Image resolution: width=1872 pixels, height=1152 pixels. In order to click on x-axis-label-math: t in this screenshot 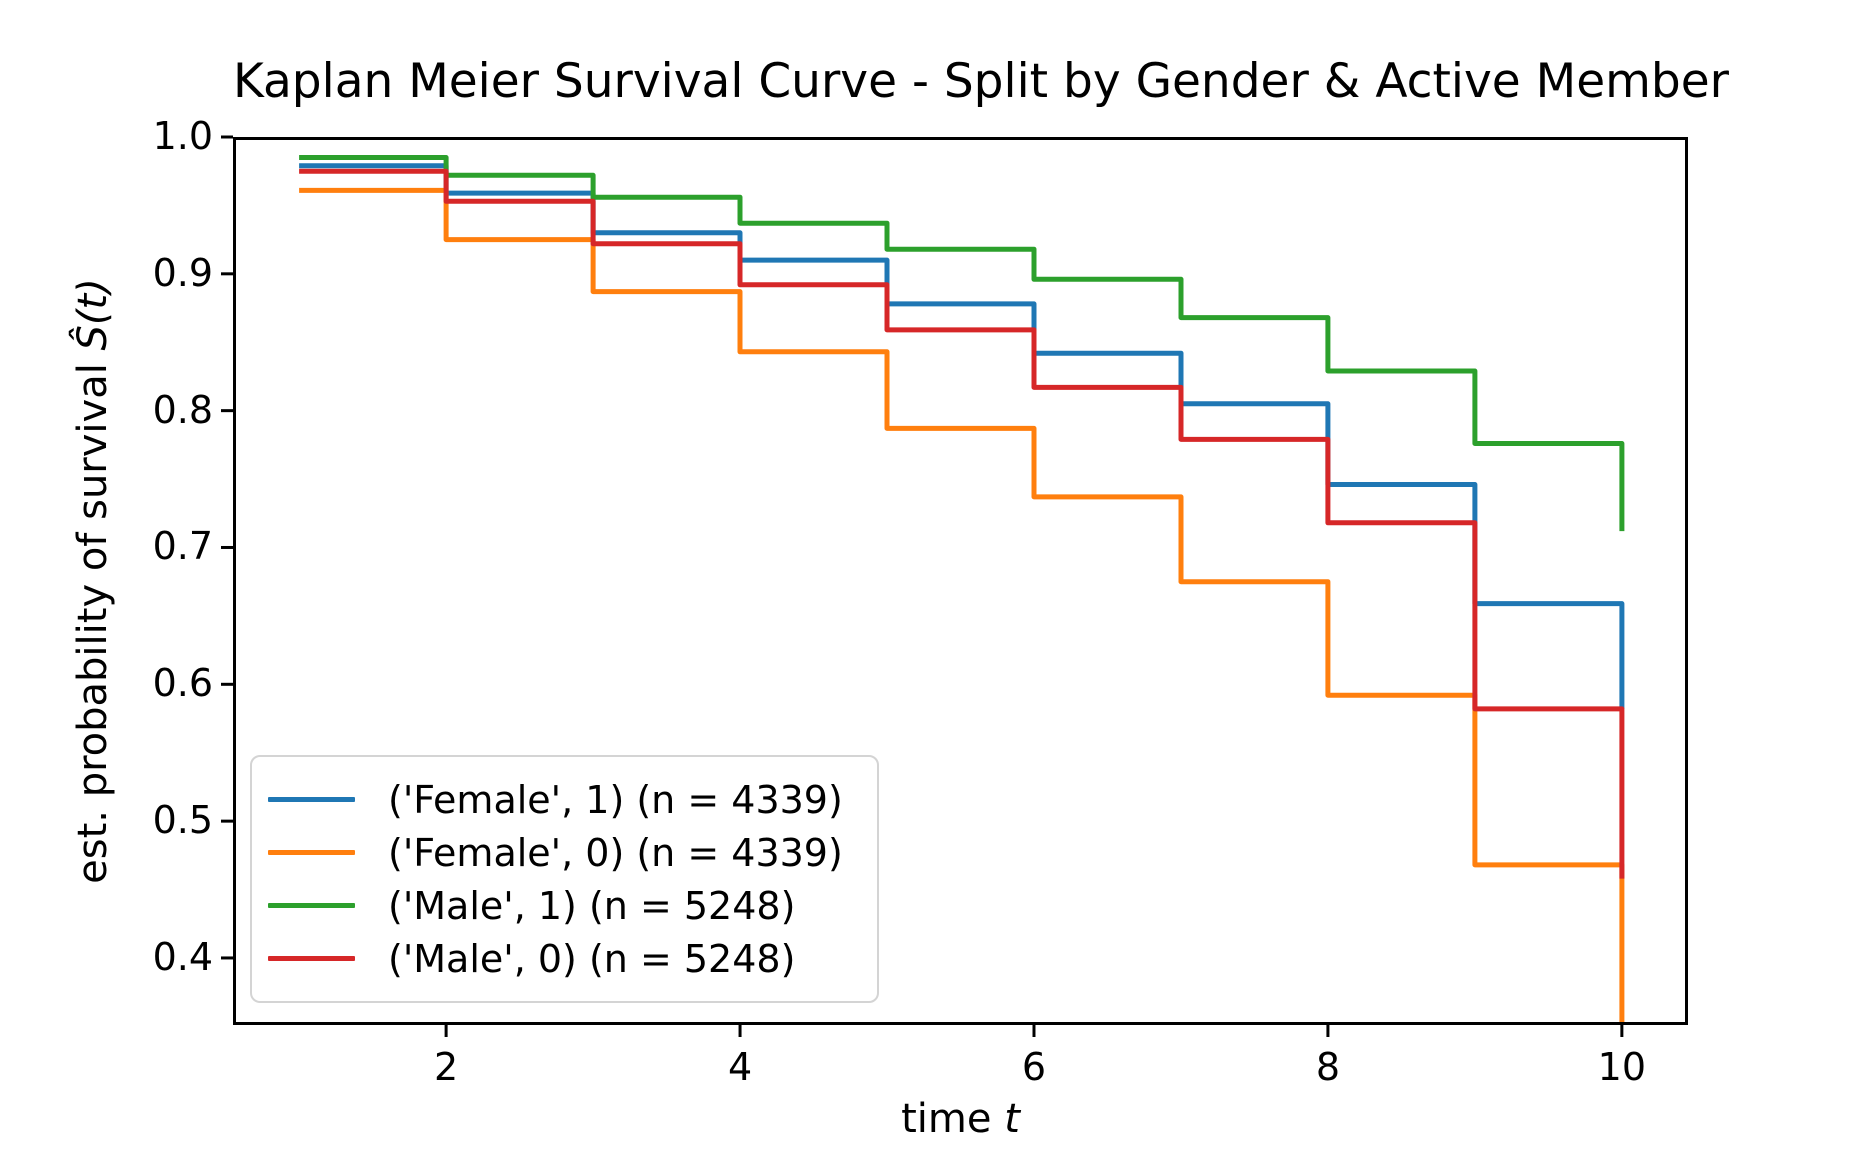, I will do `click(1012, 1119)`.